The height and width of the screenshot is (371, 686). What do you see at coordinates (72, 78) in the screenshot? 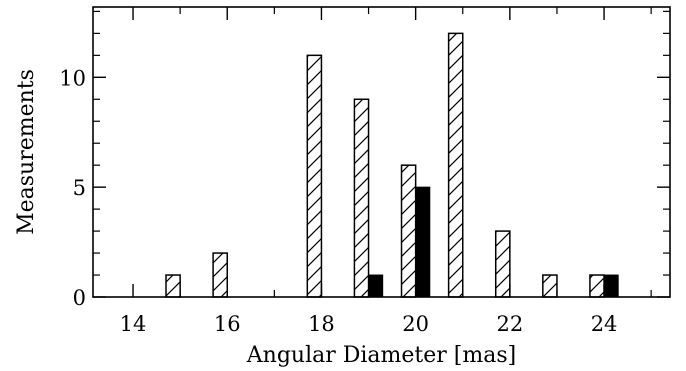
I see `y-tick-label-2: 10` at bounding box center [72, 78].